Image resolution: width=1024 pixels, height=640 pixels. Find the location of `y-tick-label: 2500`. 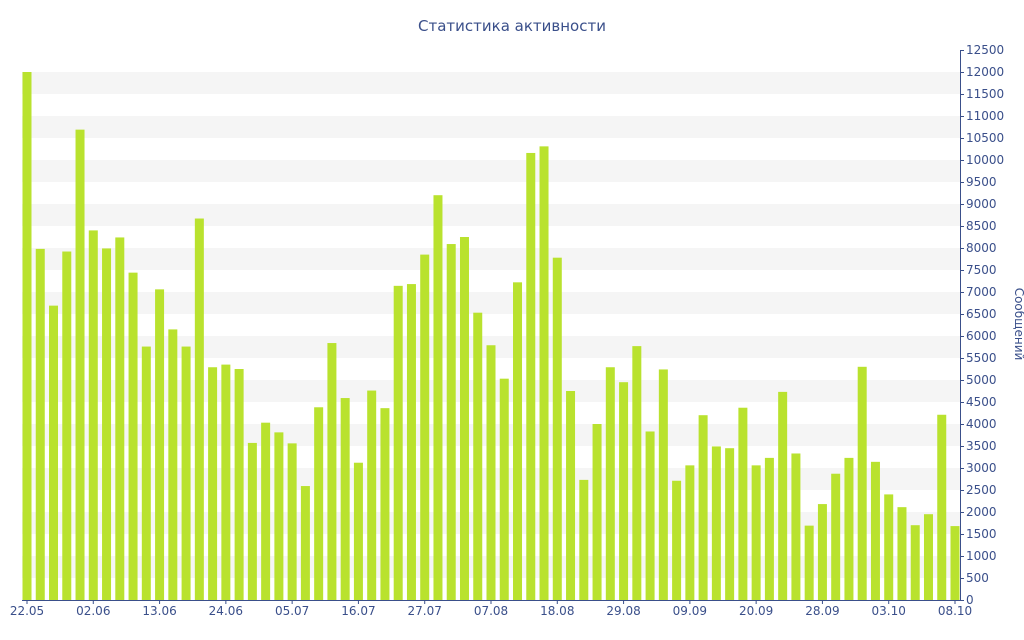

y-tick-label: 2500 is located at coordinates (981, 490).